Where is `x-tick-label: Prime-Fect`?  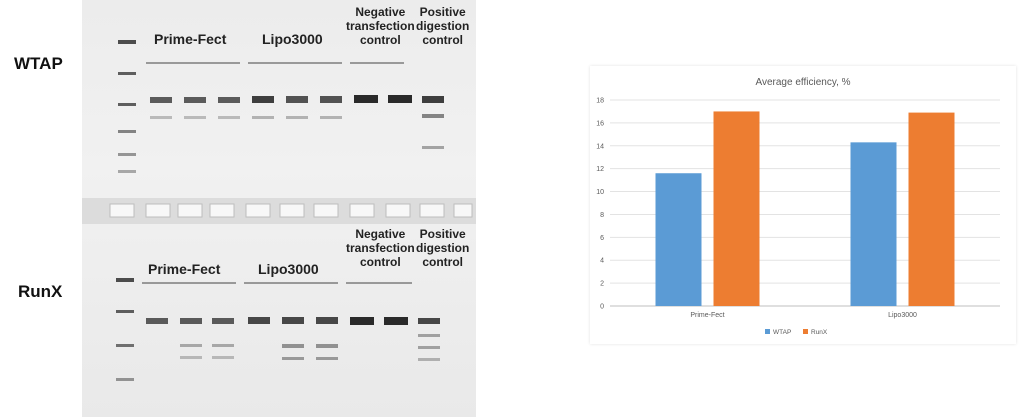 x-tick-label: Prime-Fect is located at coordinates (707, 315).